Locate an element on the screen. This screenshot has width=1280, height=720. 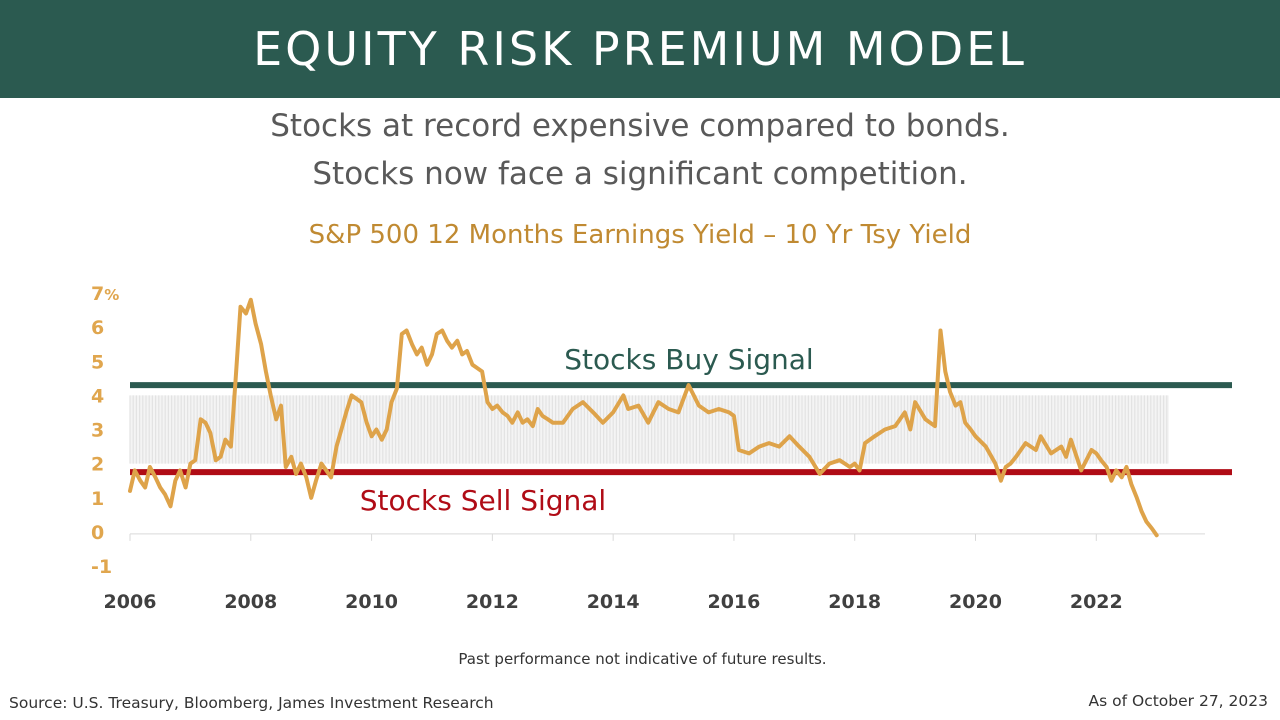
y-tick-label: 0 is located at coordinates (97, 533).